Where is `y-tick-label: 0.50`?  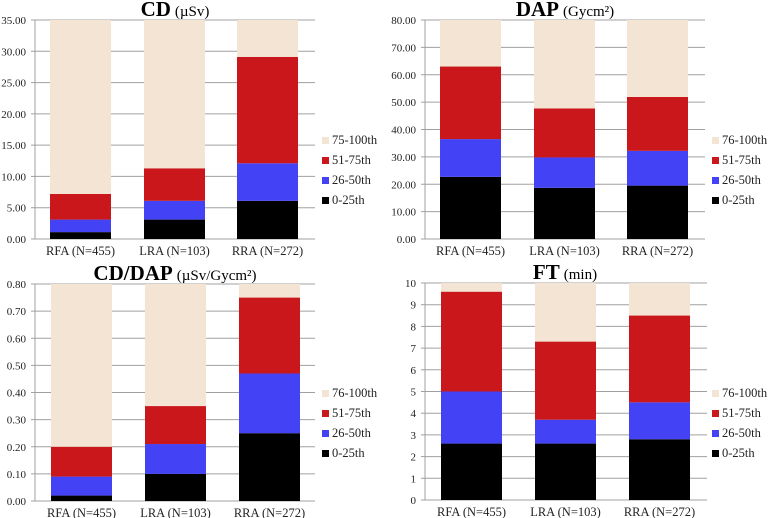 y-tick-label: 0.50 is located at coordinates (17, 366).